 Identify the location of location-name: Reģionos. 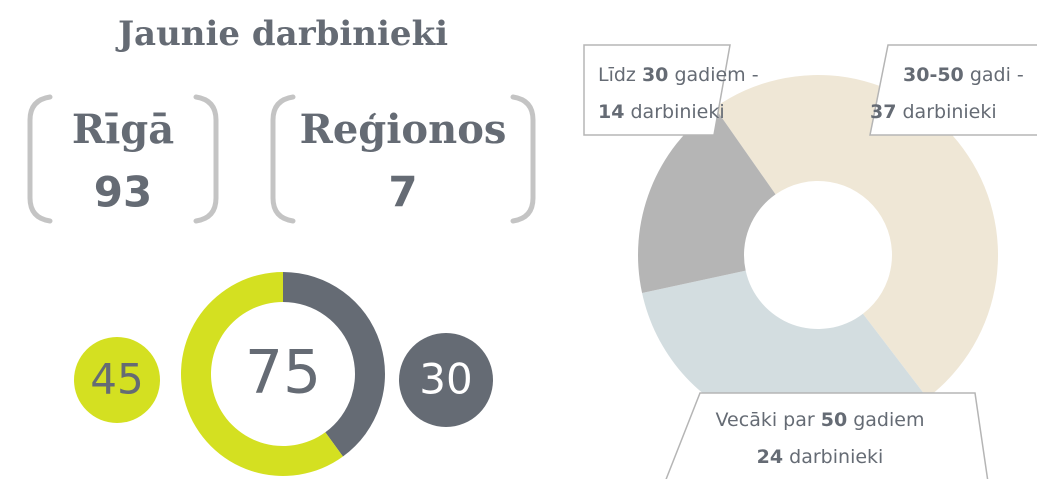
(403, 129).